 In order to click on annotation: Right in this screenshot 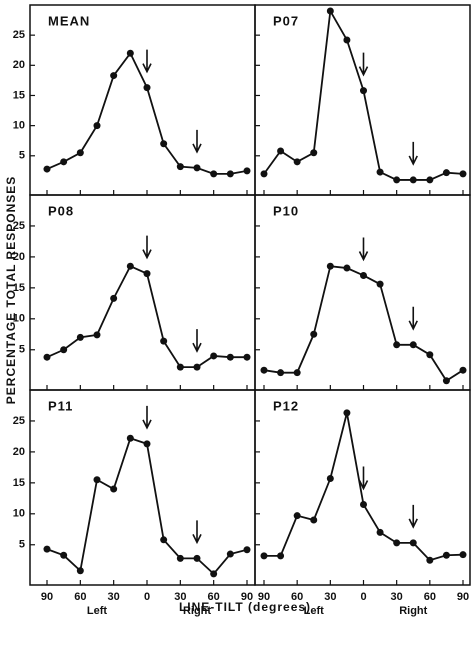, I will do `click(197, 611)`.